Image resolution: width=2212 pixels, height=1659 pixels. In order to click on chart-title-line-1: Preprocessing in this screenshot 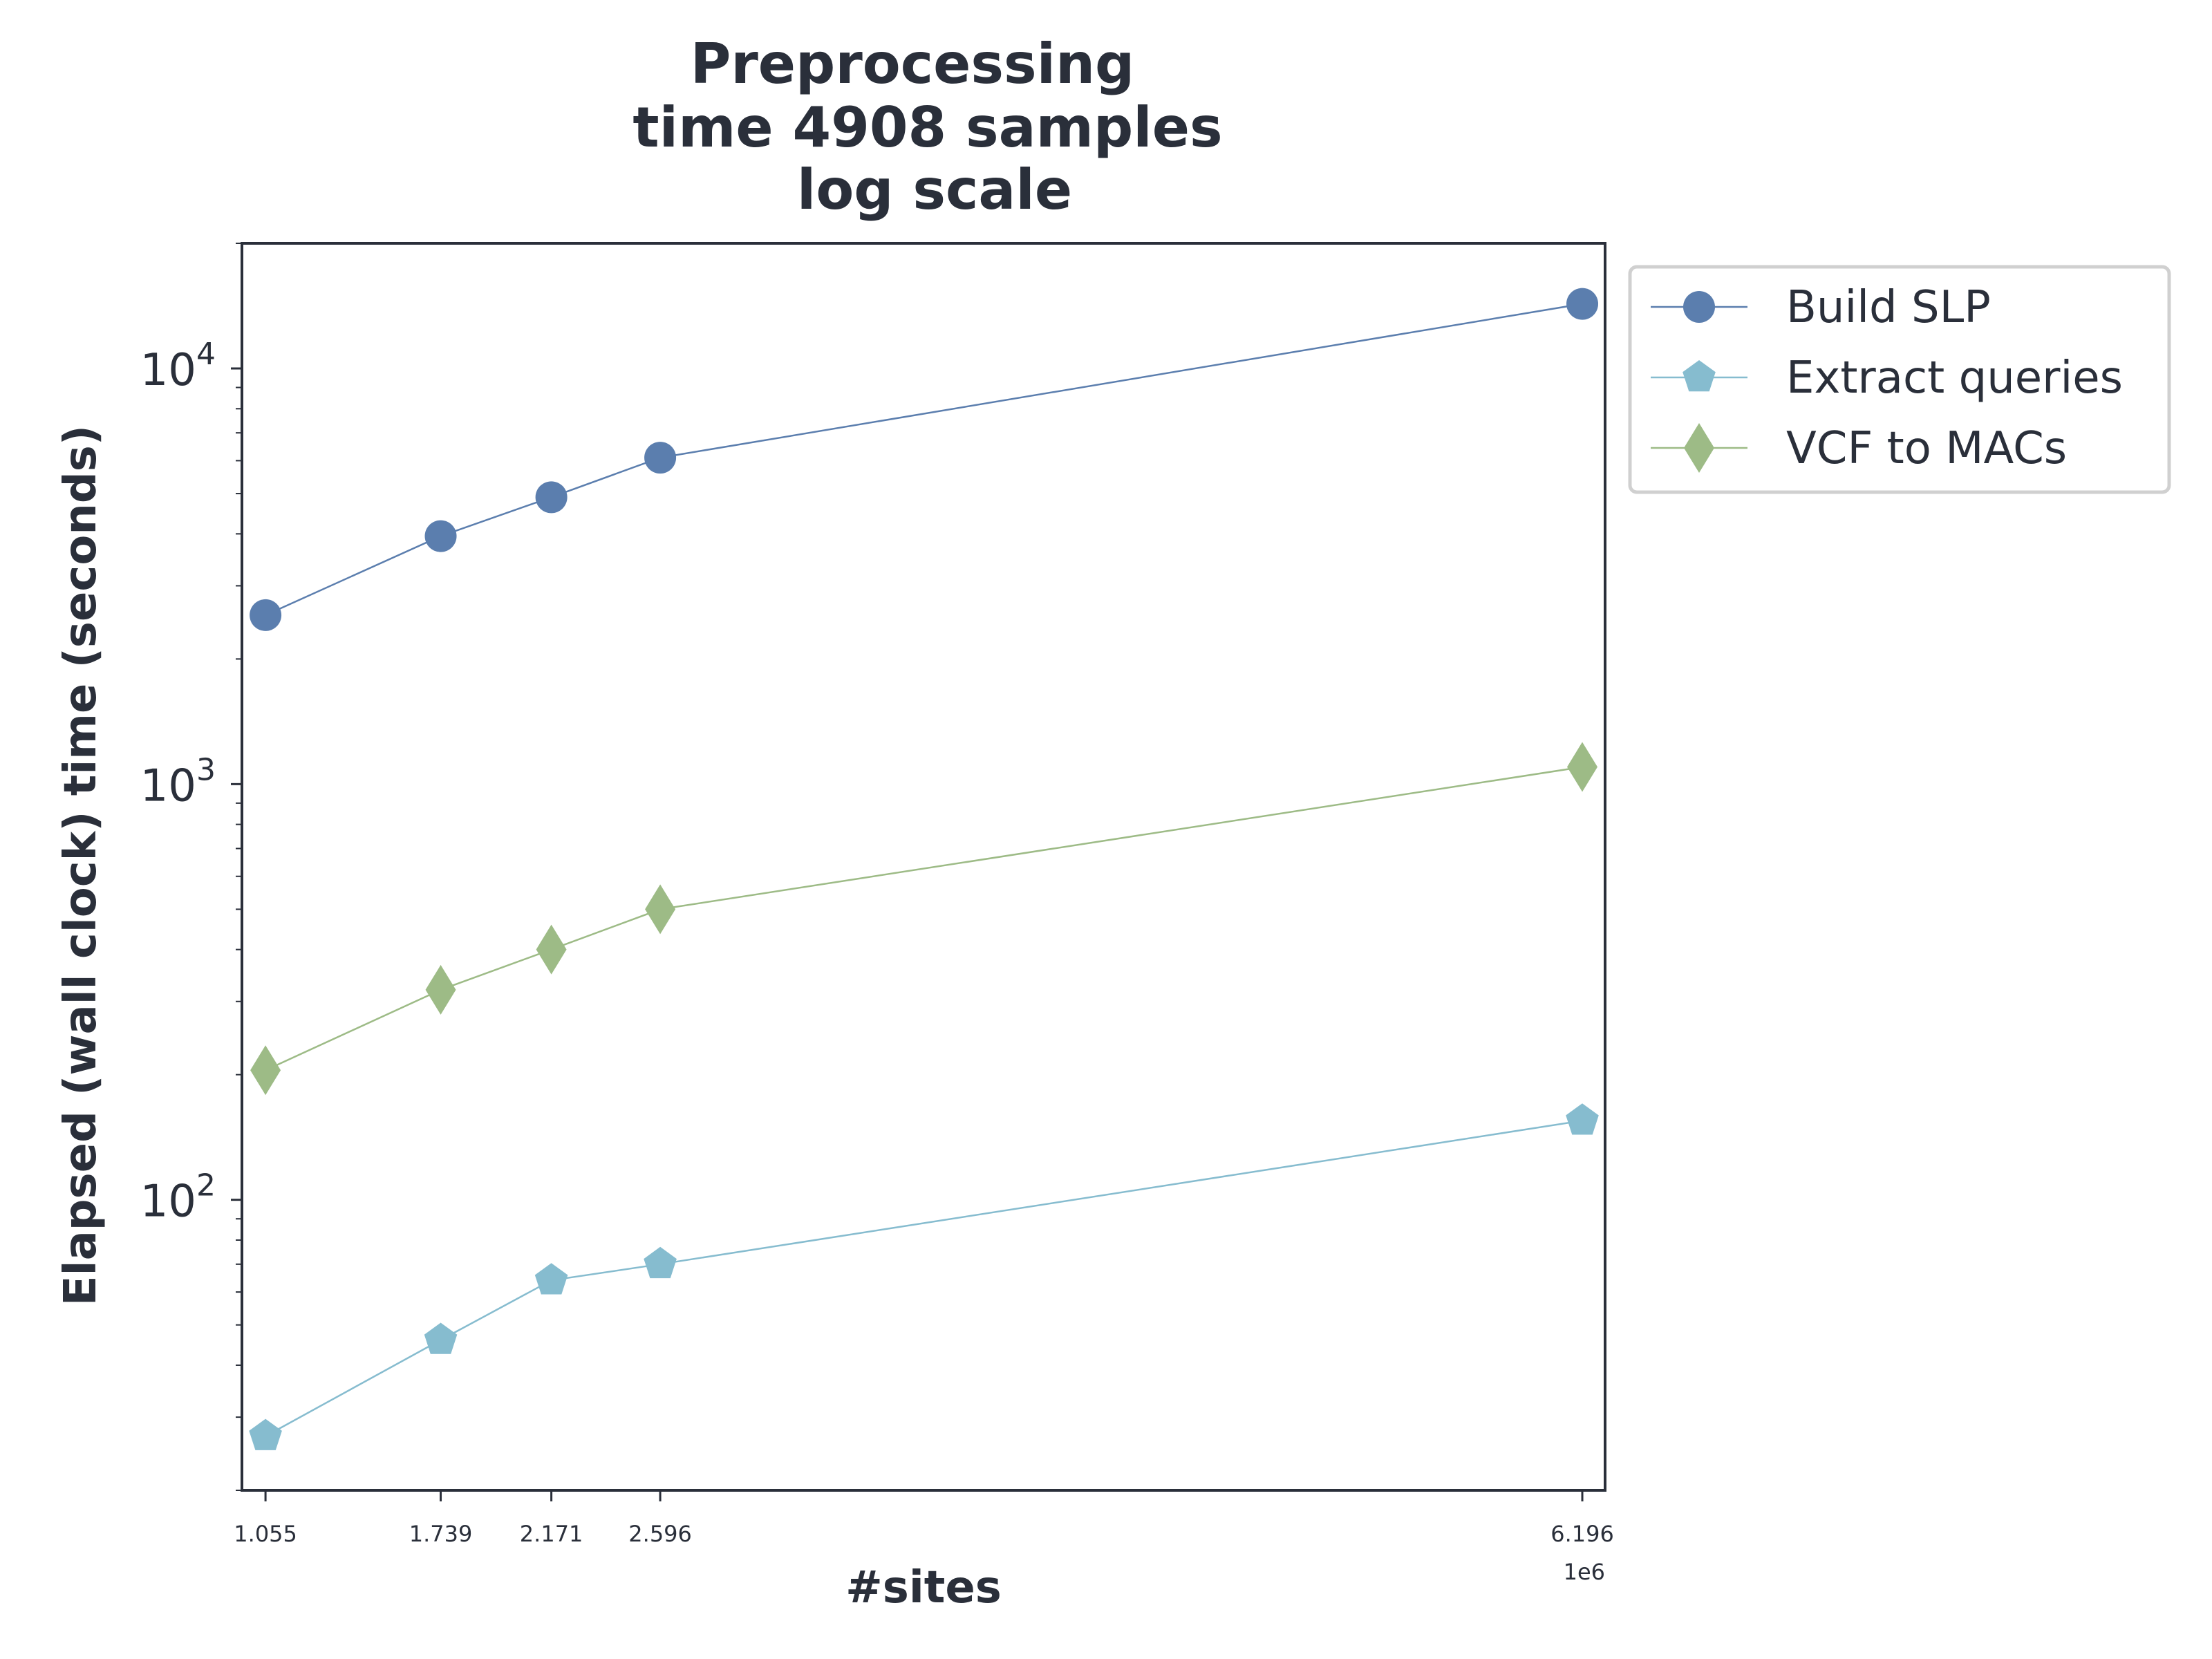, I will do `click(913, 64)`.